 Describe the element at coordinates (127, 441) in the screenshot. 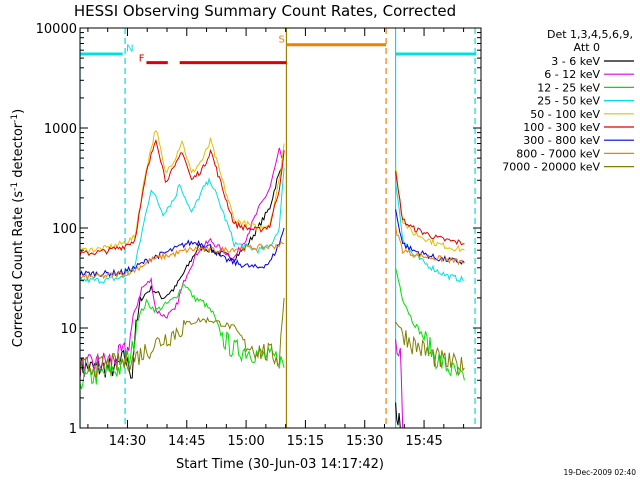

I see `x-tick-label: 14:30` at that location.